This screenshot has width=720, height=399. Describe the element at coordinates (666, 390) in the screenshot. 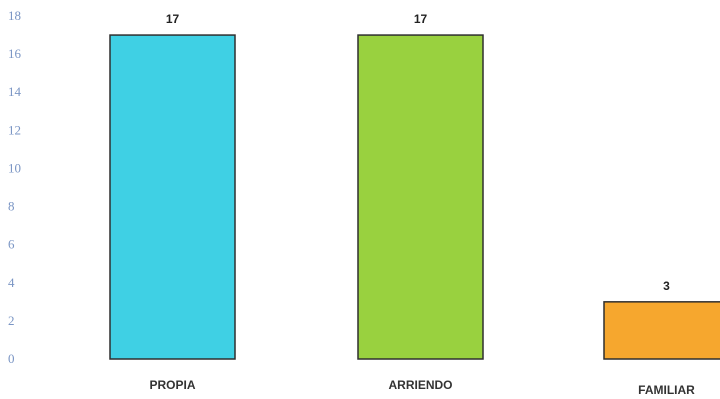

I see `x-tick-label: FAMILIAR` at that location.